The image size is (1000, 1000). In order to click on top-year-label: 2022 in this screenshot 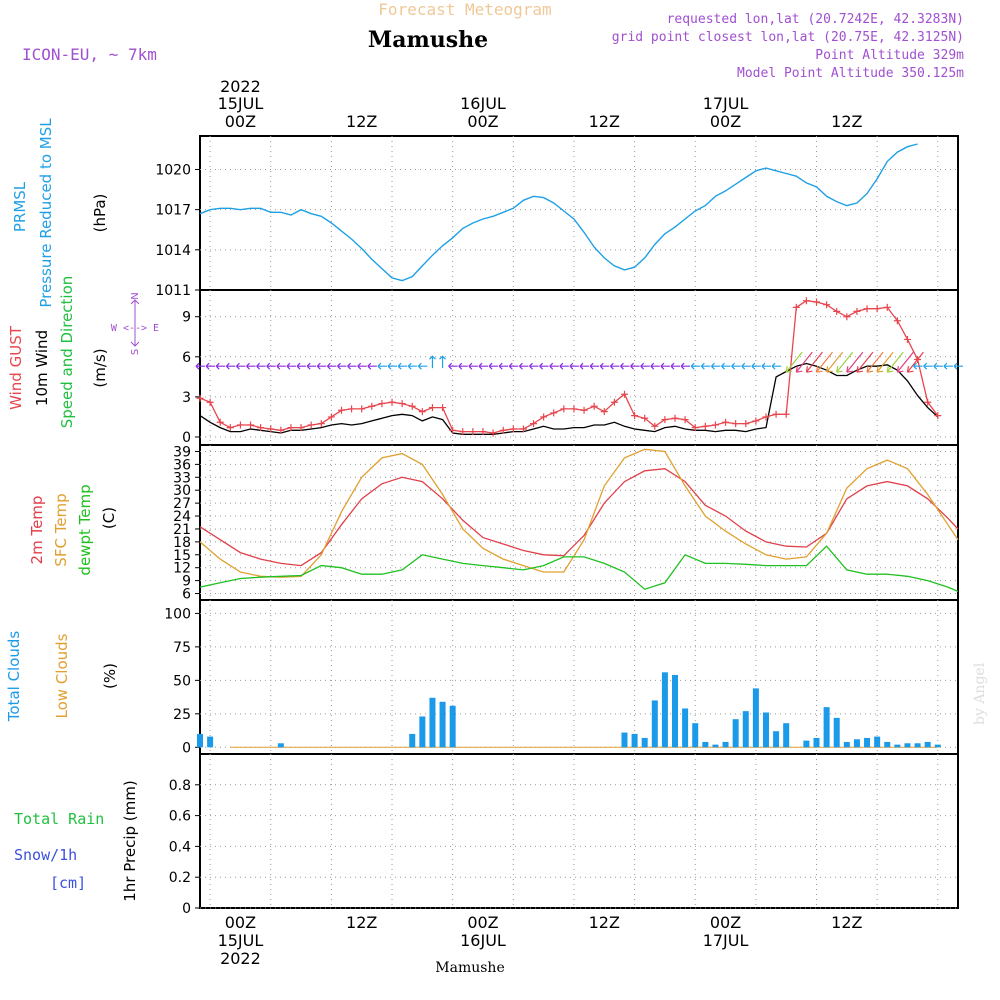, I will do `click(240, 86)`.